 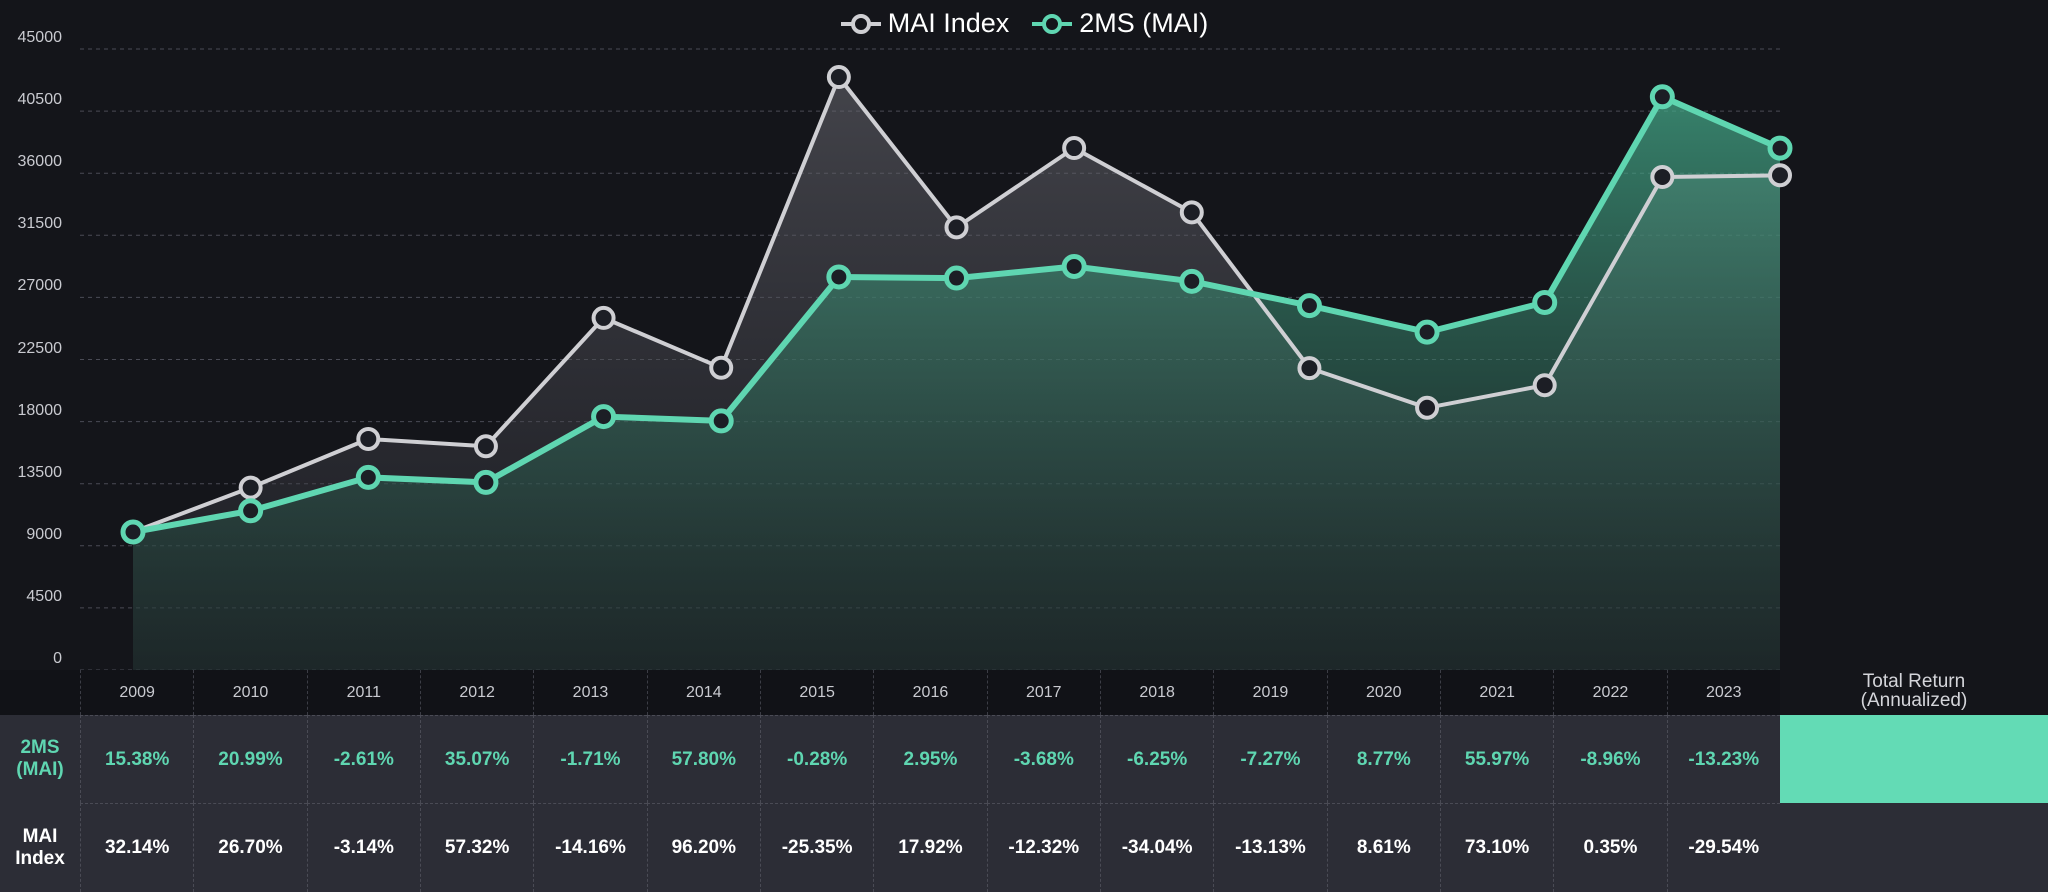 I want to click on table-cell: -1.71%, so click(x=590, y=759).